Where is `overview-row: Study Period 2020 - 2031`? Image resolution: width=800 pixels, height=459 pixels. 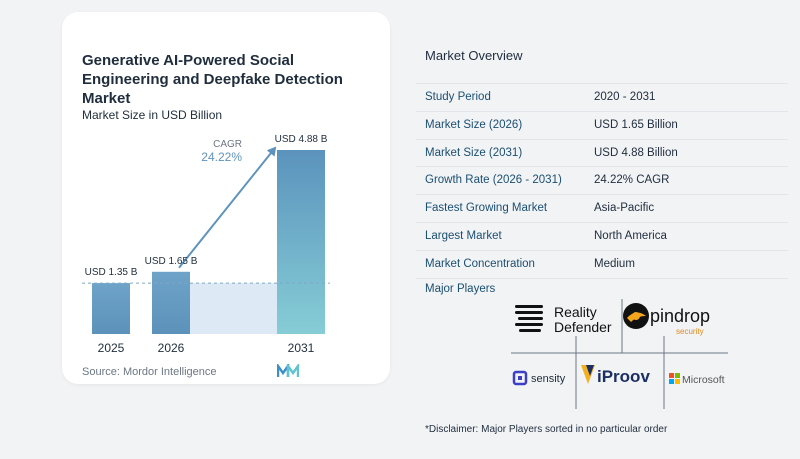
overview-row: Study Period 2020 - 2031 is located at coordinates (602, 97).